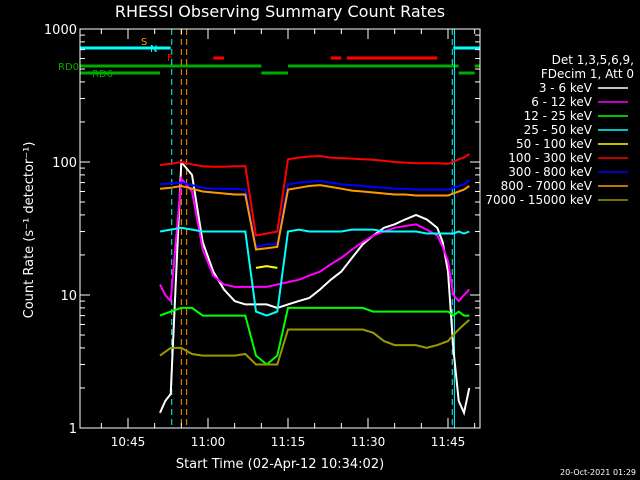 The image size is (640, 480). I want to click on footer-date: 20-Oct-2021 01:29, so click(598, 472).